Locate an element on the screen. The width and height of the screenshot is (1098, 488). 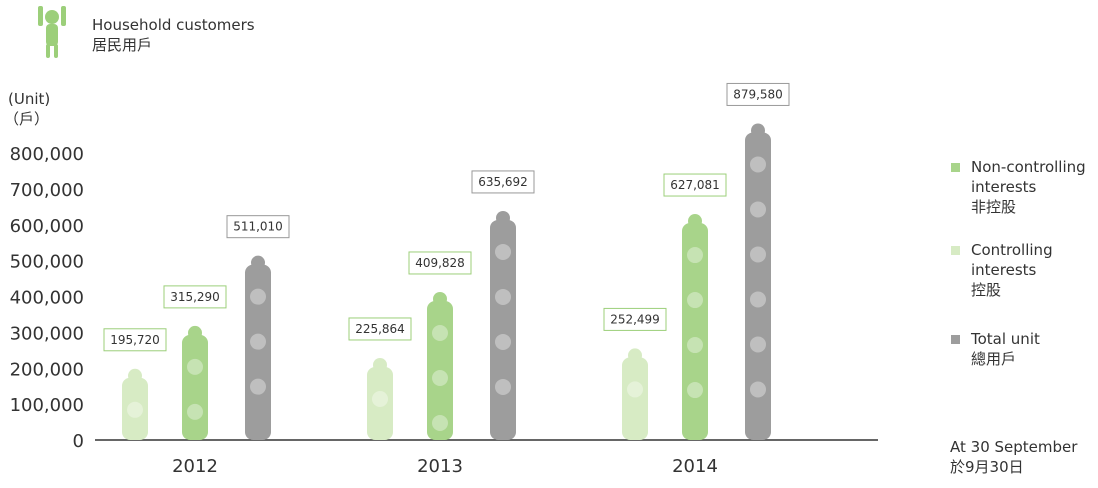
value-label: 409,828 is located at coordinates (440, 263).